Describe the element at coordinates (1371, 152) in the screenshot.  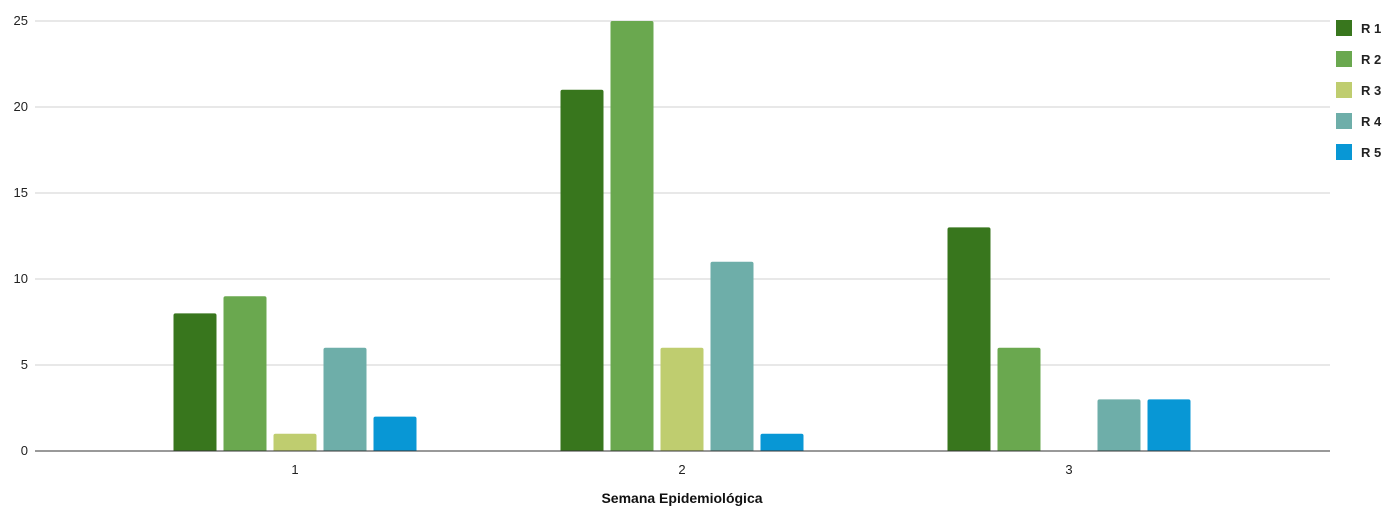
I see `legend-label: R 5` at that location.